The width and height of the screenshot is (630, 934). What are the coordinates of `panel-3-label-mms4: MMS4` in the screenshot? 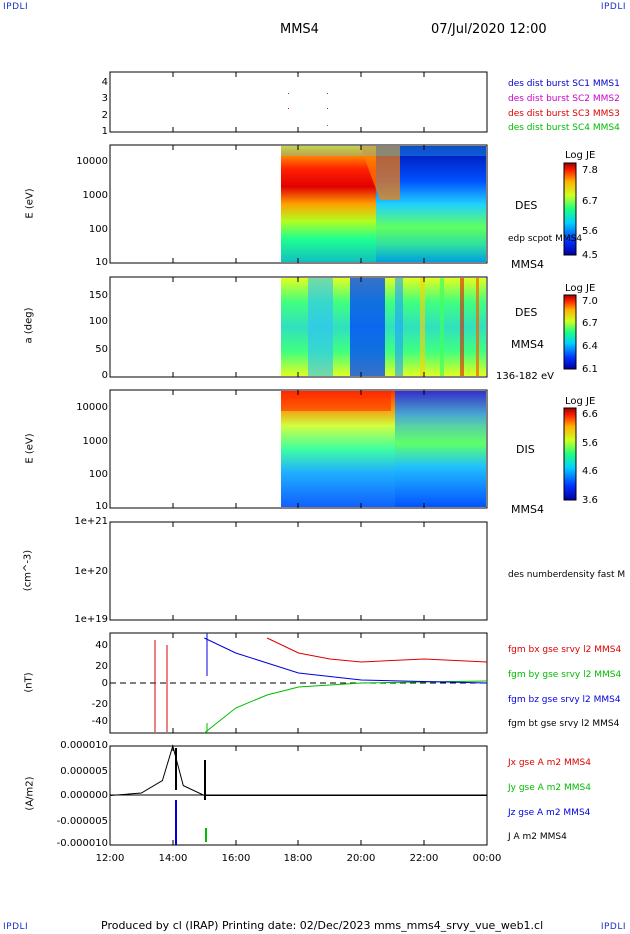 It's located at (527, 344).